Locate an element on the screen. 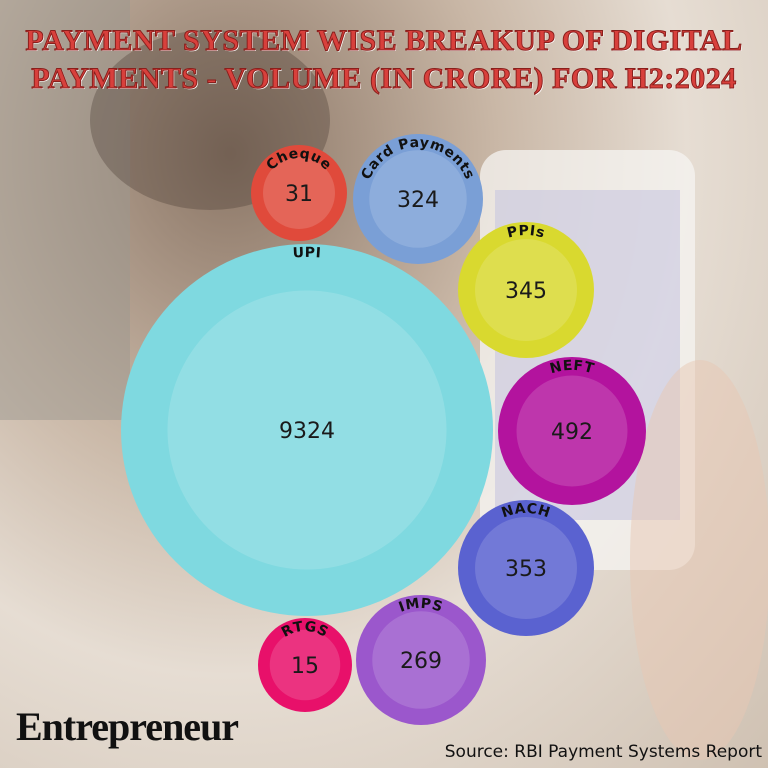  value-label: 492 is located at coordinates (572, 432).